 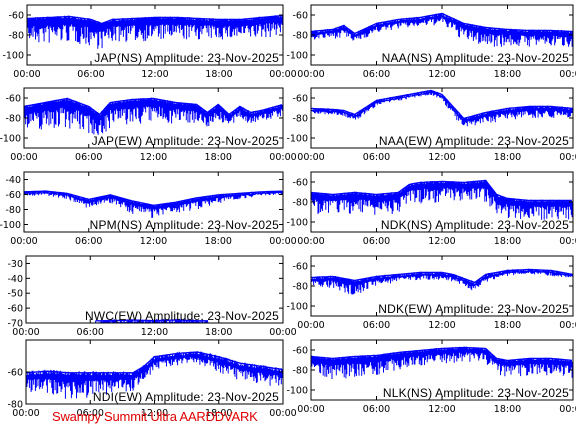 What do you see at coordinates (182, 316) in the screenshot?
I see `chart-title: NWC(EW) Amplitude: 23-Nov-2025` at bounding box center [182, 316].